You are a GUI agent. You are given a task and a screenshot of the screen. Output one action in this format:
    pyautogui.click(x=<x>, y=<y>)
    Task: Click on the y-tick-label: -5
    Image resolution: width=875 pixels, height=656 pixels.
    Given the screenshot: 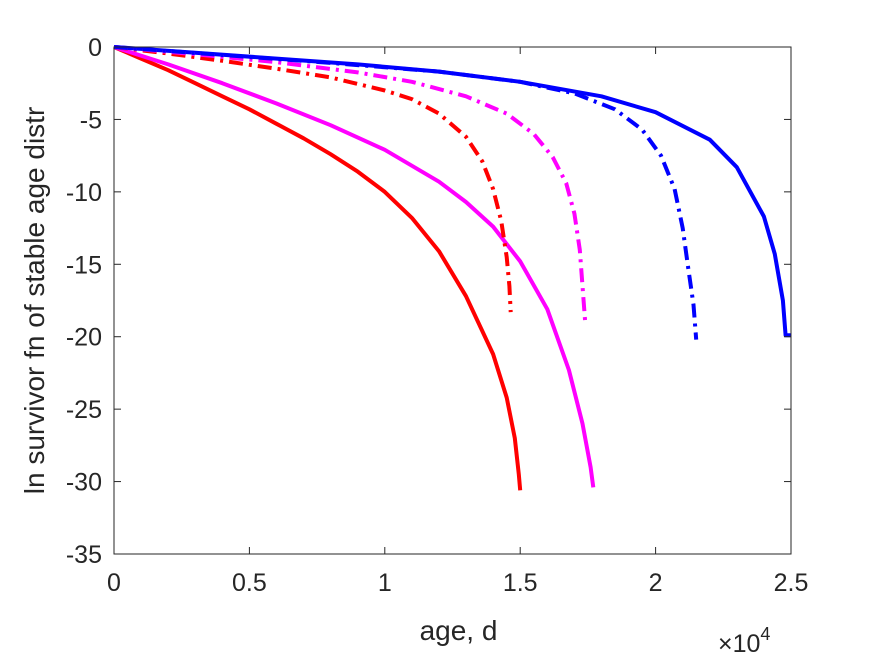 What is the action you would take?
    pyautogui.click(x=91, y=120)
    